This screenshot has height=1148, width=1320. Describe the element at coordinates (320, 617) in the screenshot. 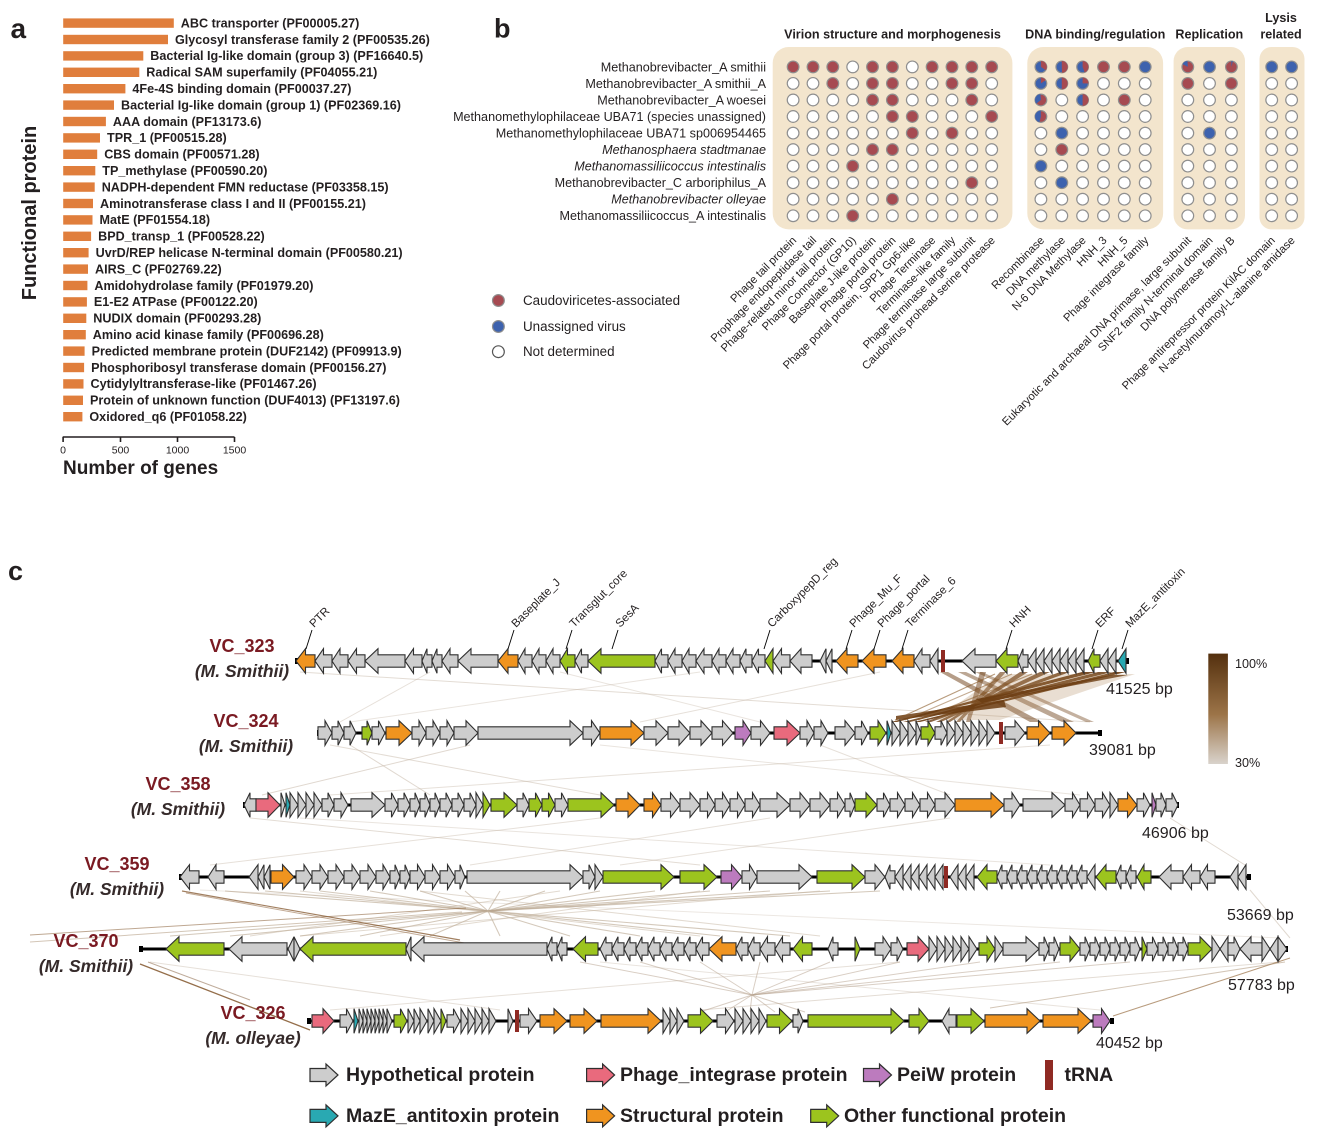

I see `svg-text: PTR` at that location.